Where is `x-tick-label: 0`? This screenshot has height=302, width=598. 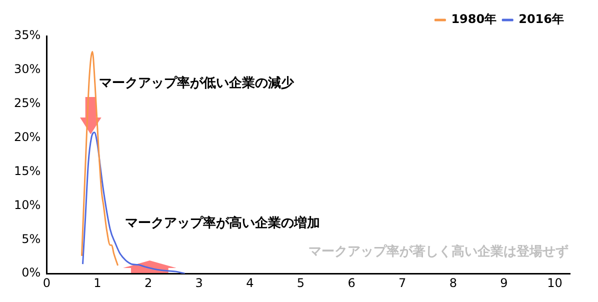 x-tick-label: 0 is located at coordinates (46, 283).